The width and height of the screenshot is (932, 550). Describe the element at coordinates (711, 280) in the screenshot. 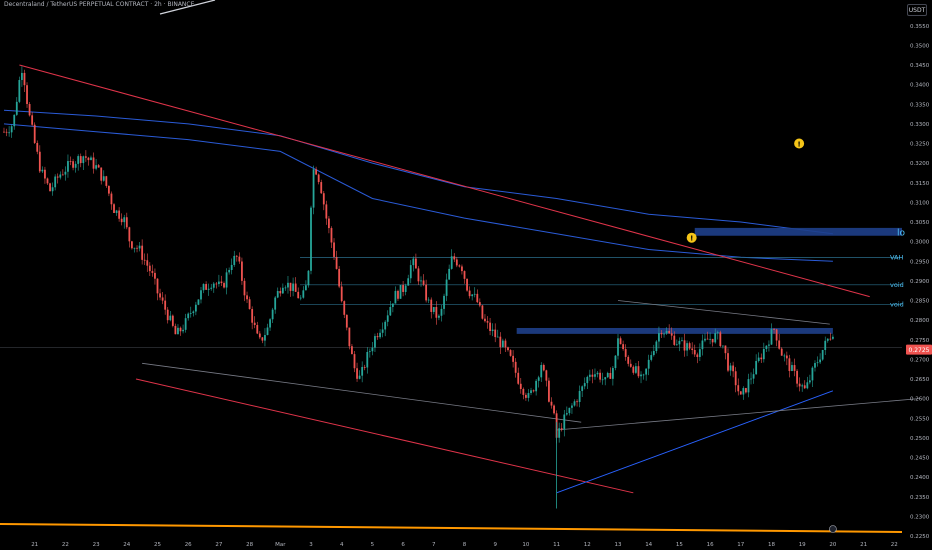

I see `supply-zones: lo` at that location.